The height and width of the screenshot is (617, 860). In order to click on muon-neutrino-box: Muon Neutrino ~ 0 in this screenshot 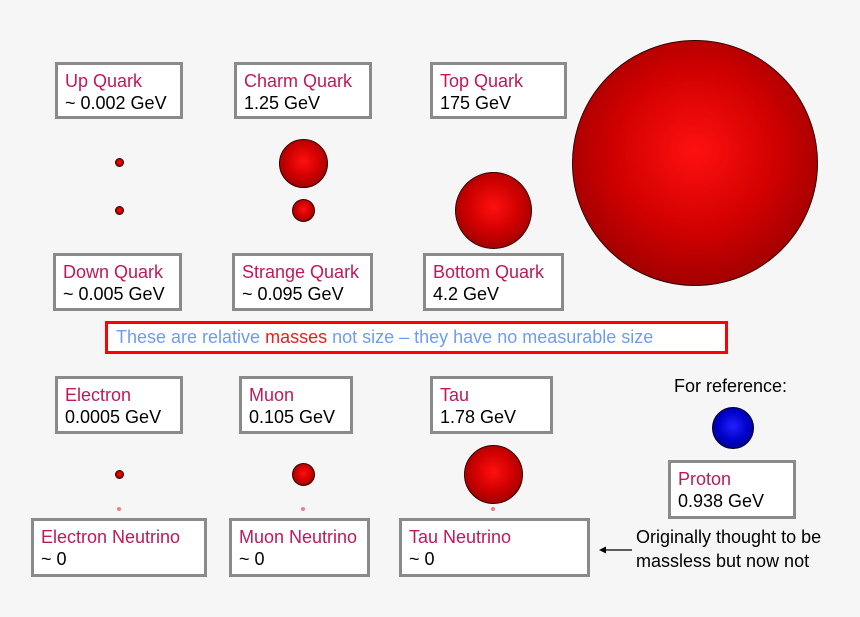, I will do `click(299, 547)`.